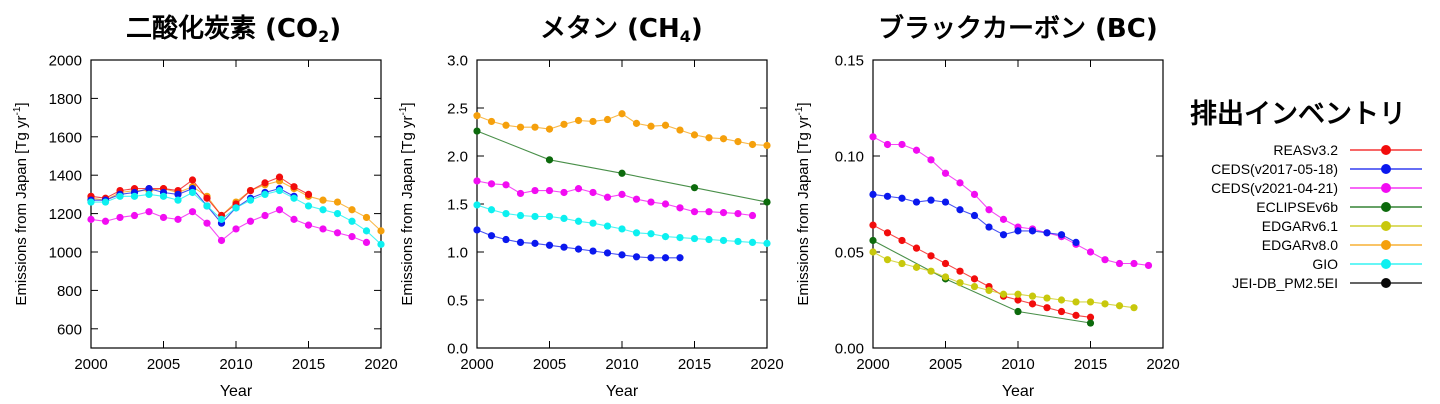 This screenshot has width=1440, height=404. What do you see at coordinates (65, 61) in the screenshot?
I see `y-tick-label: 2000` at bounding box center [65, 61].